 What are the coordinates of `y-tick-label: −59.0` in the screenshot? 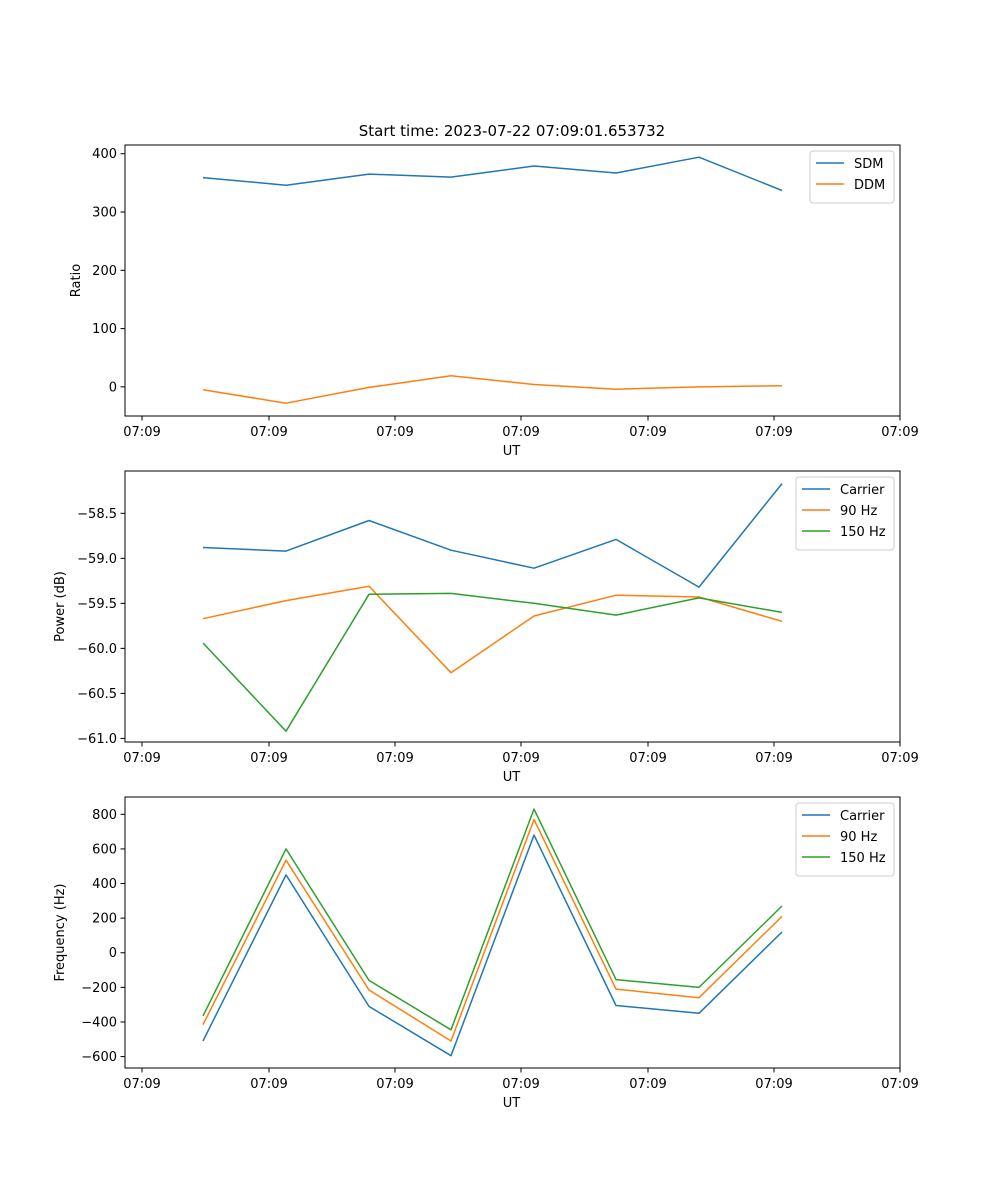 It's located at (97, 559).